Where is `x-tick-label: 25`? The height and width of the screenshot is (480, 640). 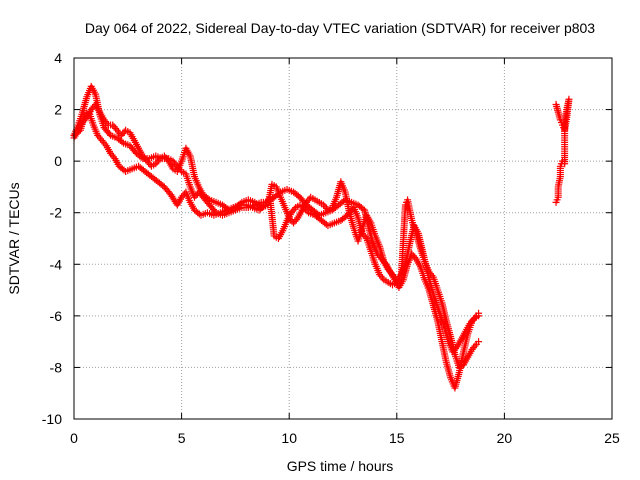
x-tick-label: 25 is located at coordinates (612, 438).